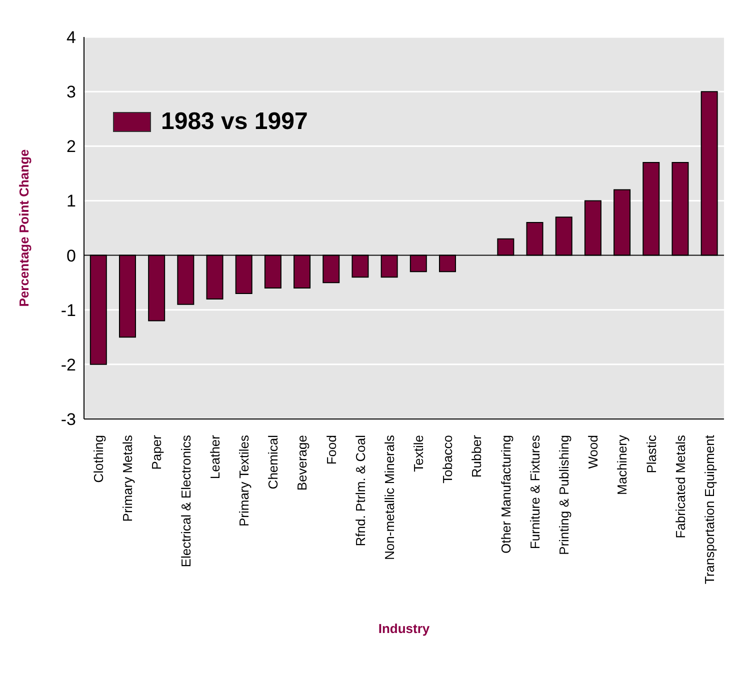 This screenshot has height=681, width=739. What do you see at coordinates (622, 464) in the screenshot?
I see `x-tick-label: Machinery` at bounding box center [622, 464].